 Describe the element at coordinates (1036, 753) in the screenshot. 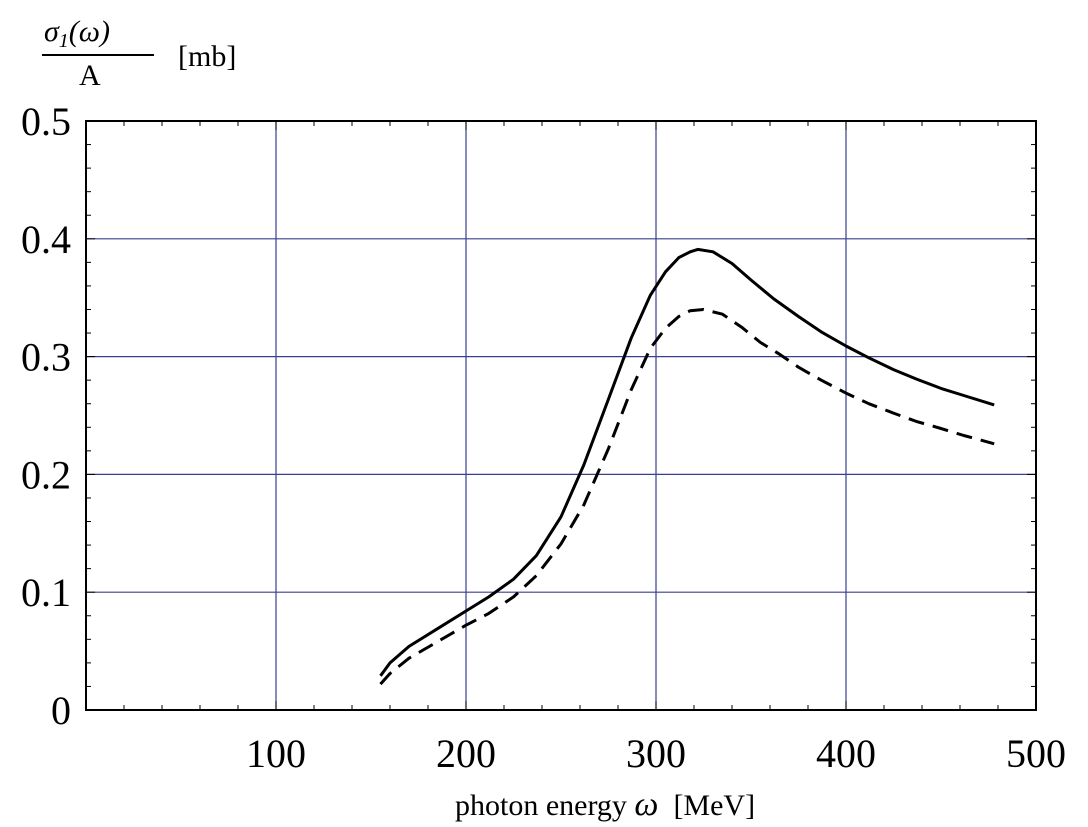

I see `x-tick-label: 500` at that location.